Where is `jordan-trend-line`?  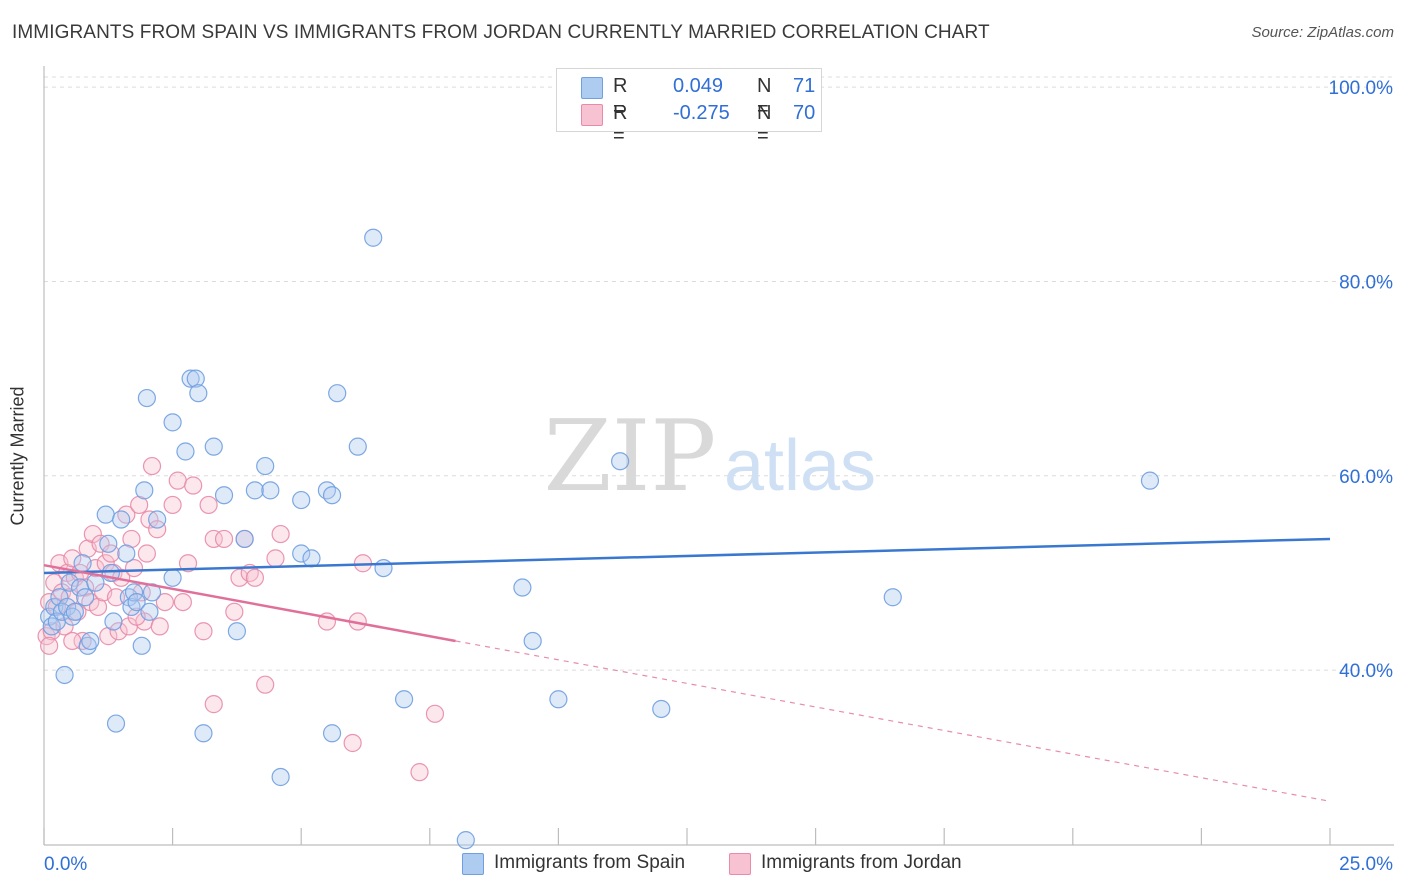
jordan-trend-line is located at coordinates (249, 603).